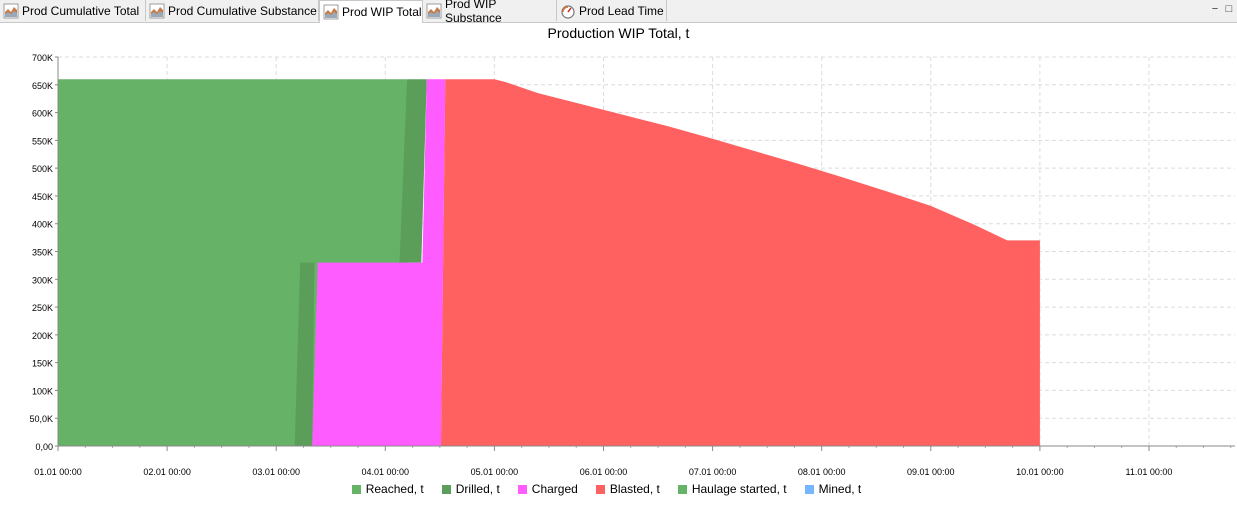 This screenshot has width=1237, height=506. I want to click on y-tick-label: 300K, so click(42, 280).